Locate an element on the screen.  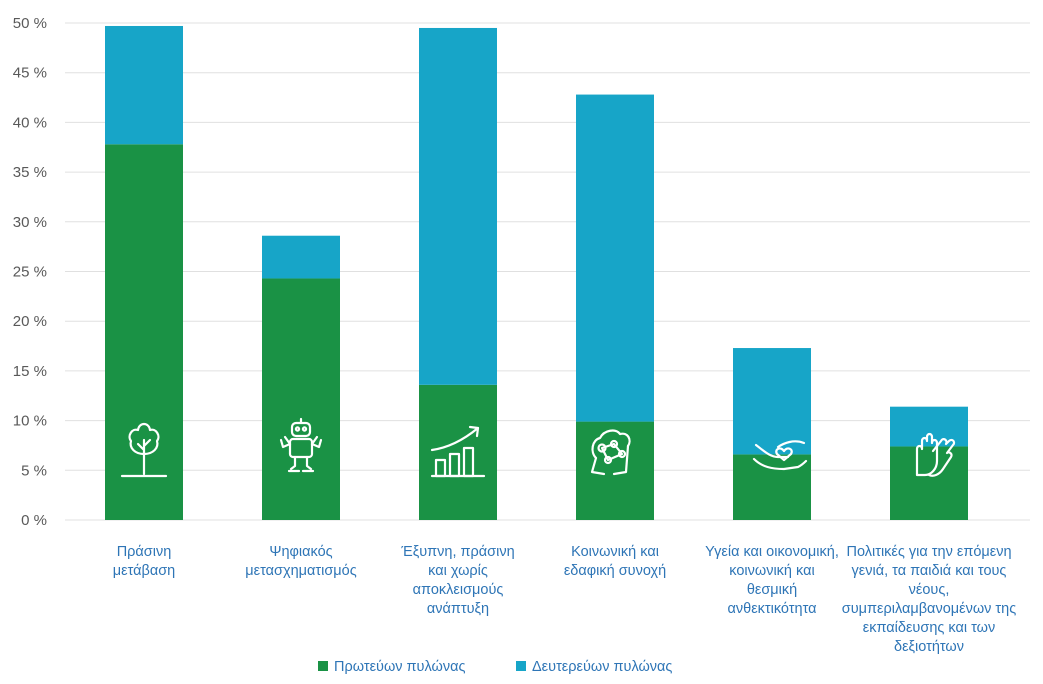
robot-icon is located at coordinates (301, 445).